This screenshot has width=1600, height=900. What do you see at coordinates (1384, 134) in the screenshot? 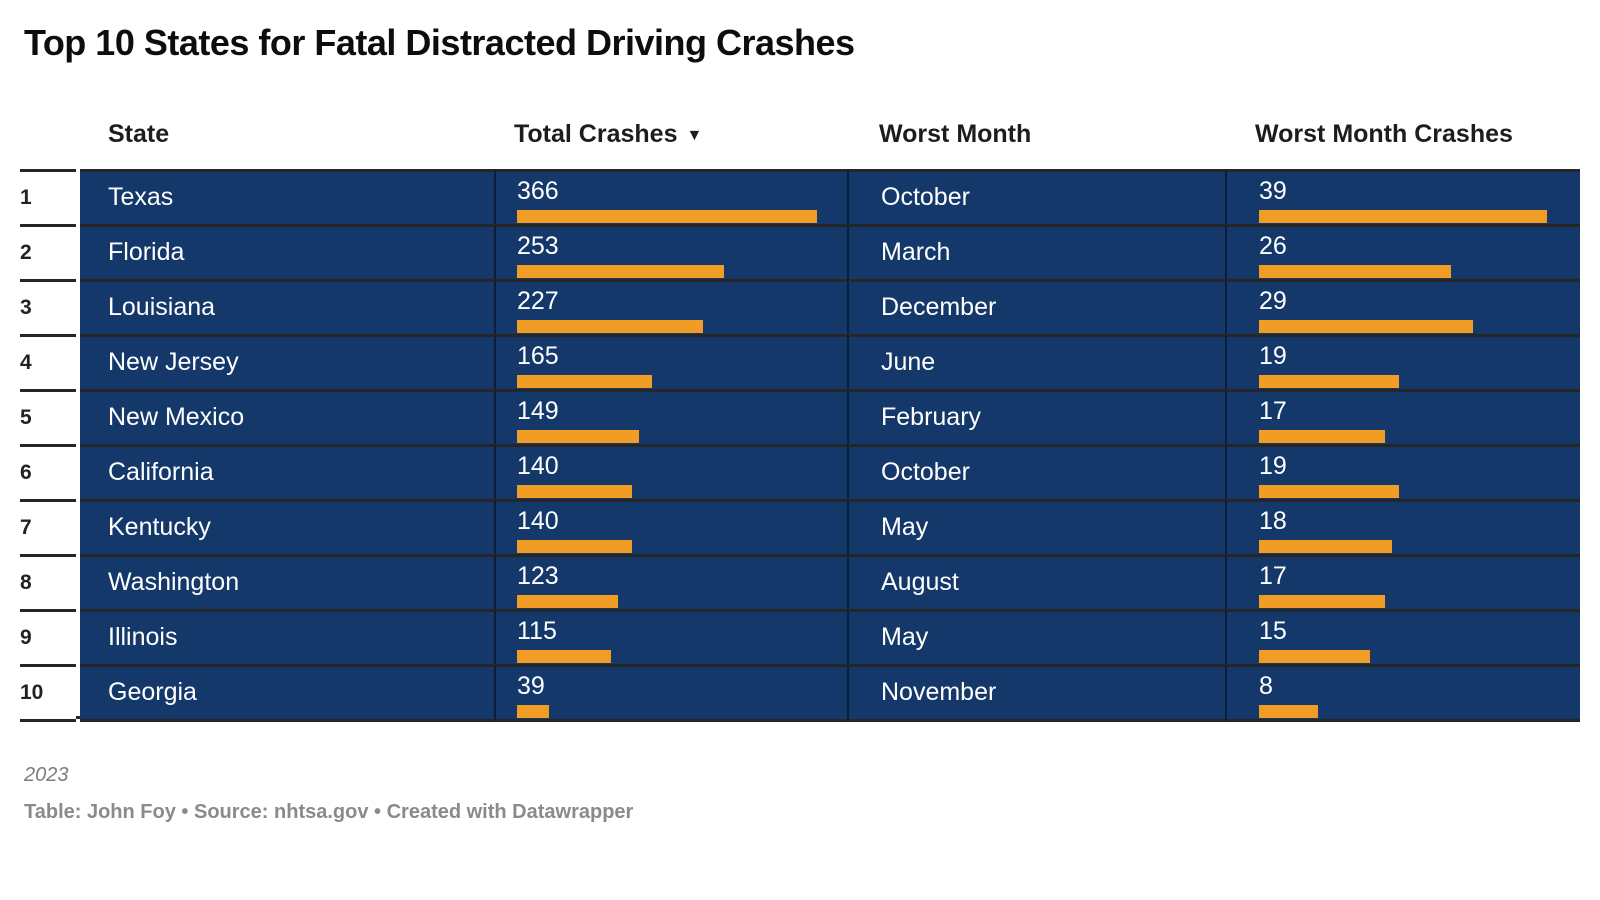
I see `worst-month-crashes-column-label: Worst Month Crashes` at bounding box center [1384, 134].